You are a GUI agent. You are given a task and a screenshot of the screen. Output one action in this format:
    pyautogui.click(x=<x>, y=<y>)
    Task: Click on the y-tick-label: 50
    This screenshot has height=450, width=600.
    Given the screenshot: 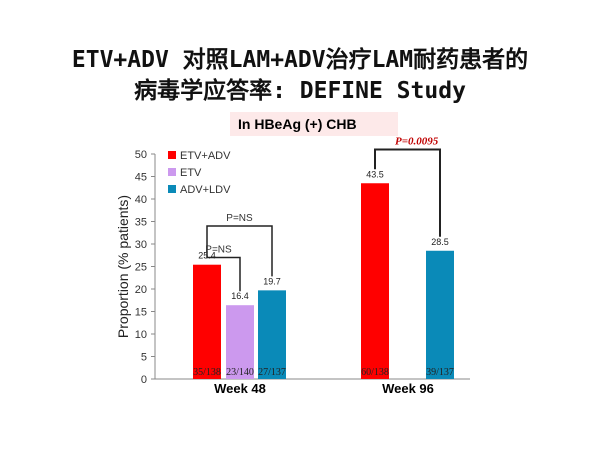 What is the action you would take?
    pyautogui.click(x=141, y=155)
    